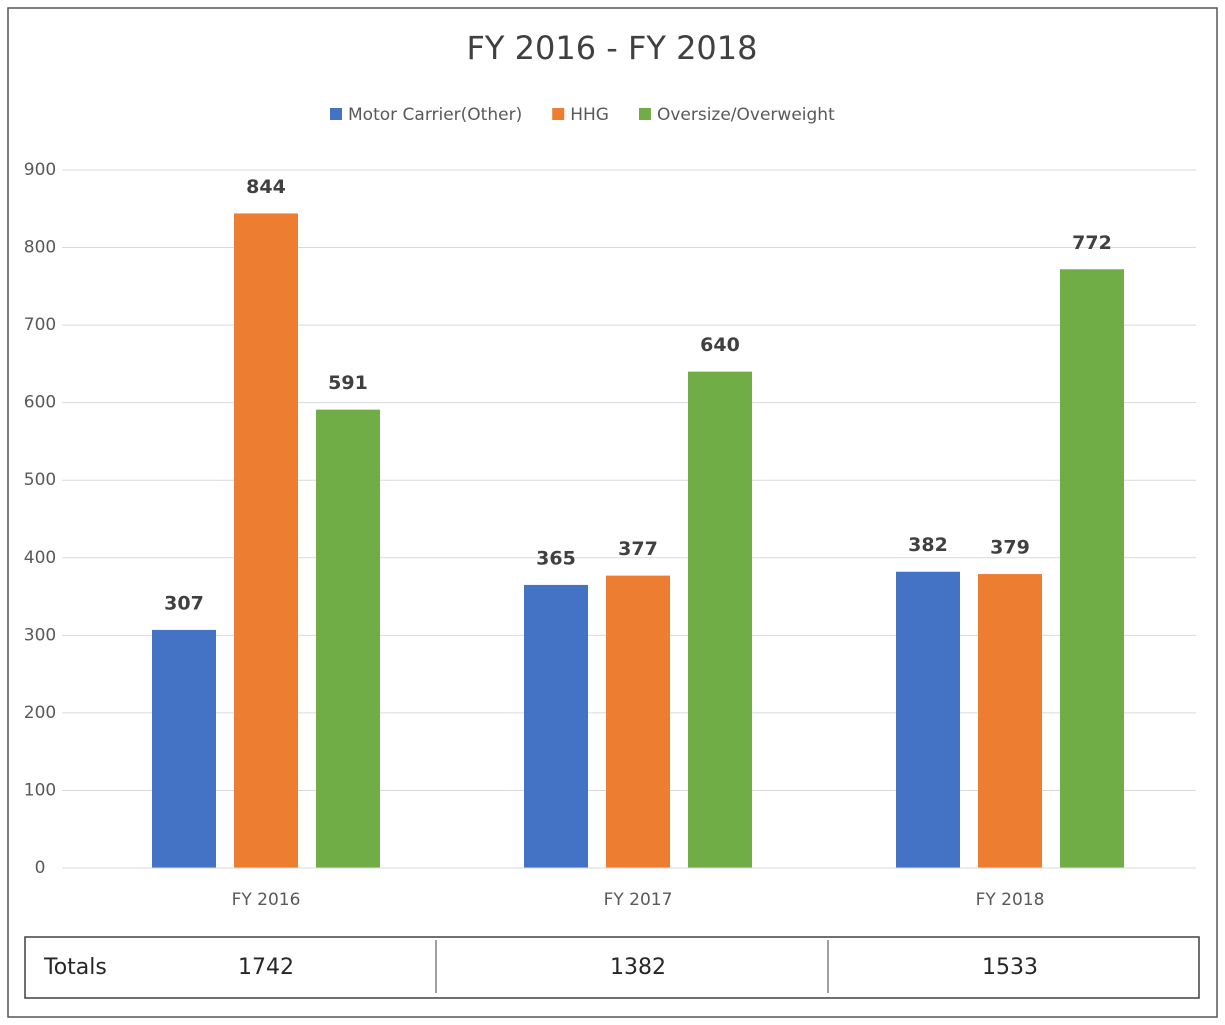  Describe the element at coordinates (266, 967) in the screenshot. I see `total-value: 1742` at that location.